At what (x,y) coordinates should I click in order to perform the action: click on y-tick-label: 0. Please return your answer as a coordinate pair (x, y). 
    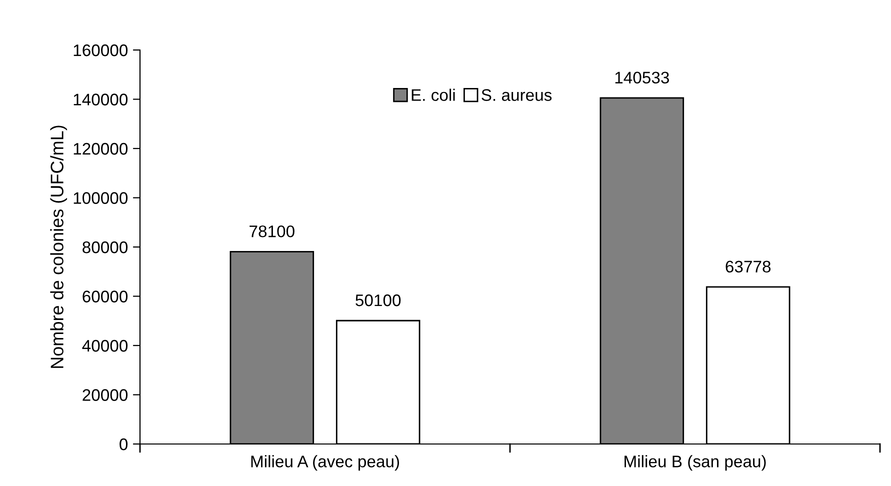
    Looking at the image, I should click on (124, 444).